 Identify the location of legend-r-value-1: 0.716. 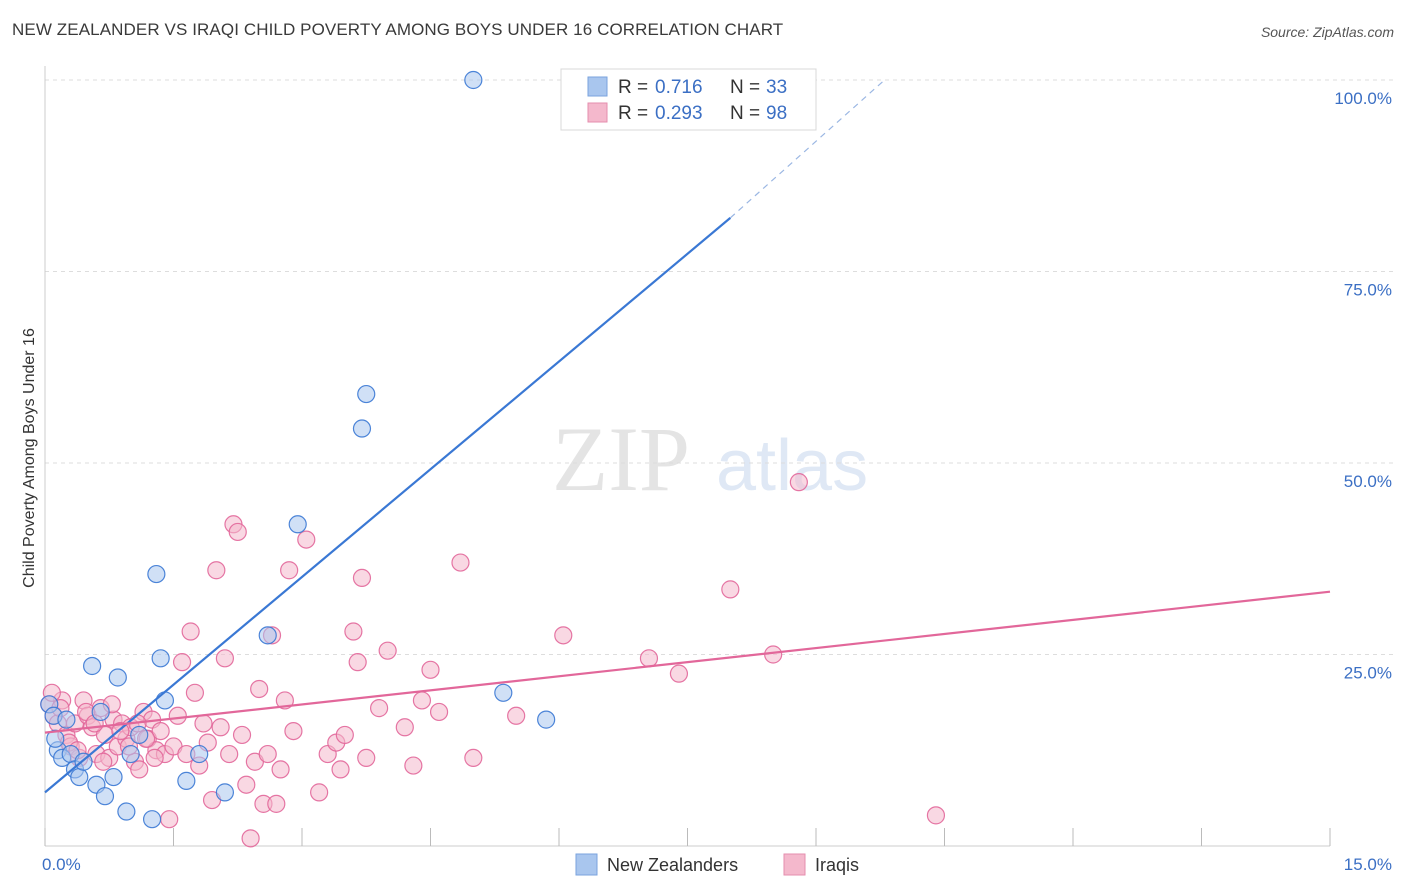
(679, 87).